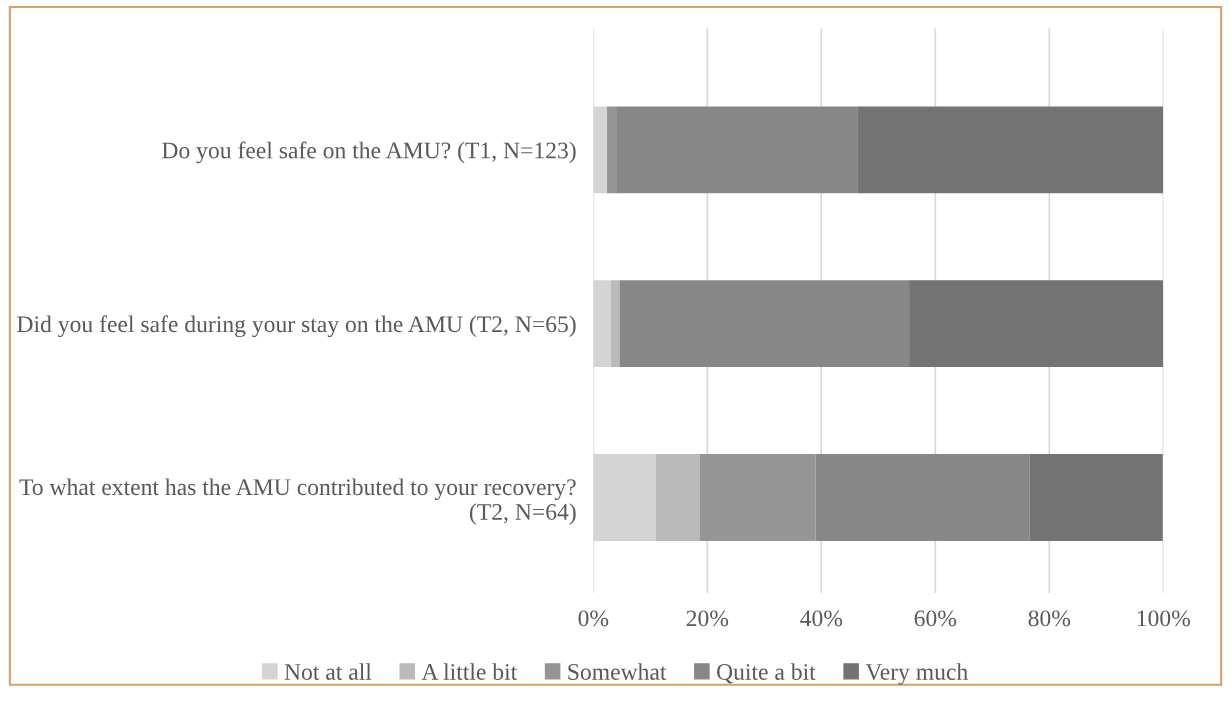  Describe the element at coordinates (1164, 618) in the screenshot. I see `x-tick-label: 100%` at that location.